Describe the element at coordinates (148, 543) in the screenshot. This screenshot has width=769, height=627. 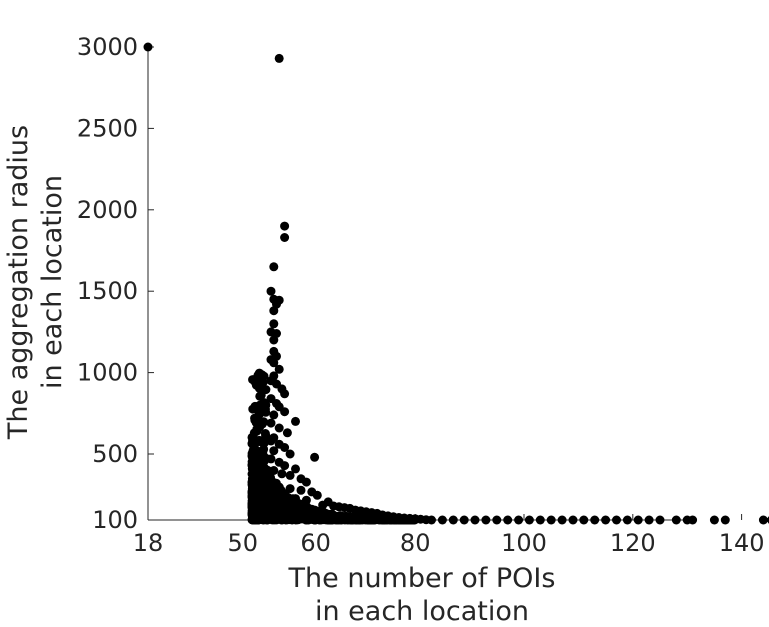
I see `x-tick-label: 18` at that location.